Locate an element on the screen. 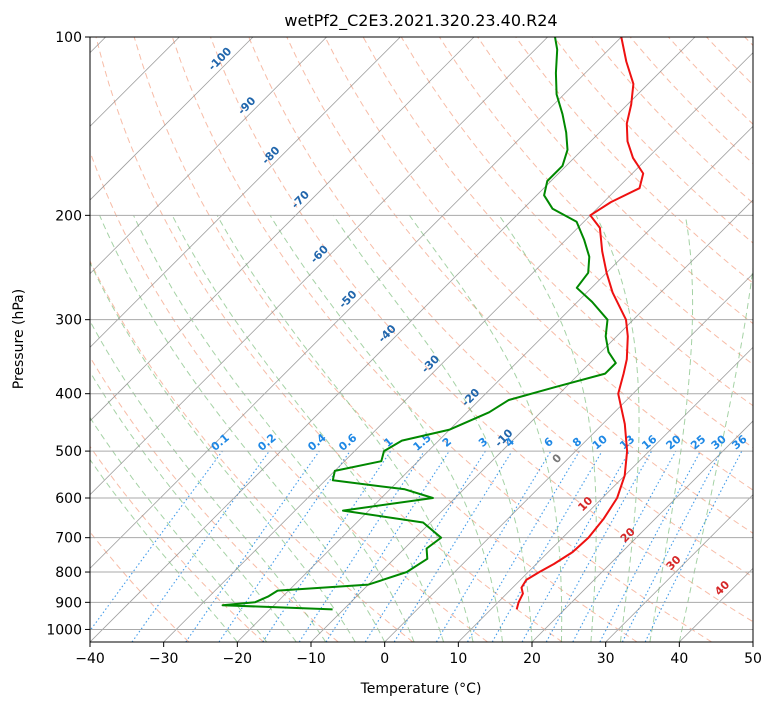 The width and height of the screenshot is (775, 708). y-tick-label: 800 is located at coordinates (68, 573).